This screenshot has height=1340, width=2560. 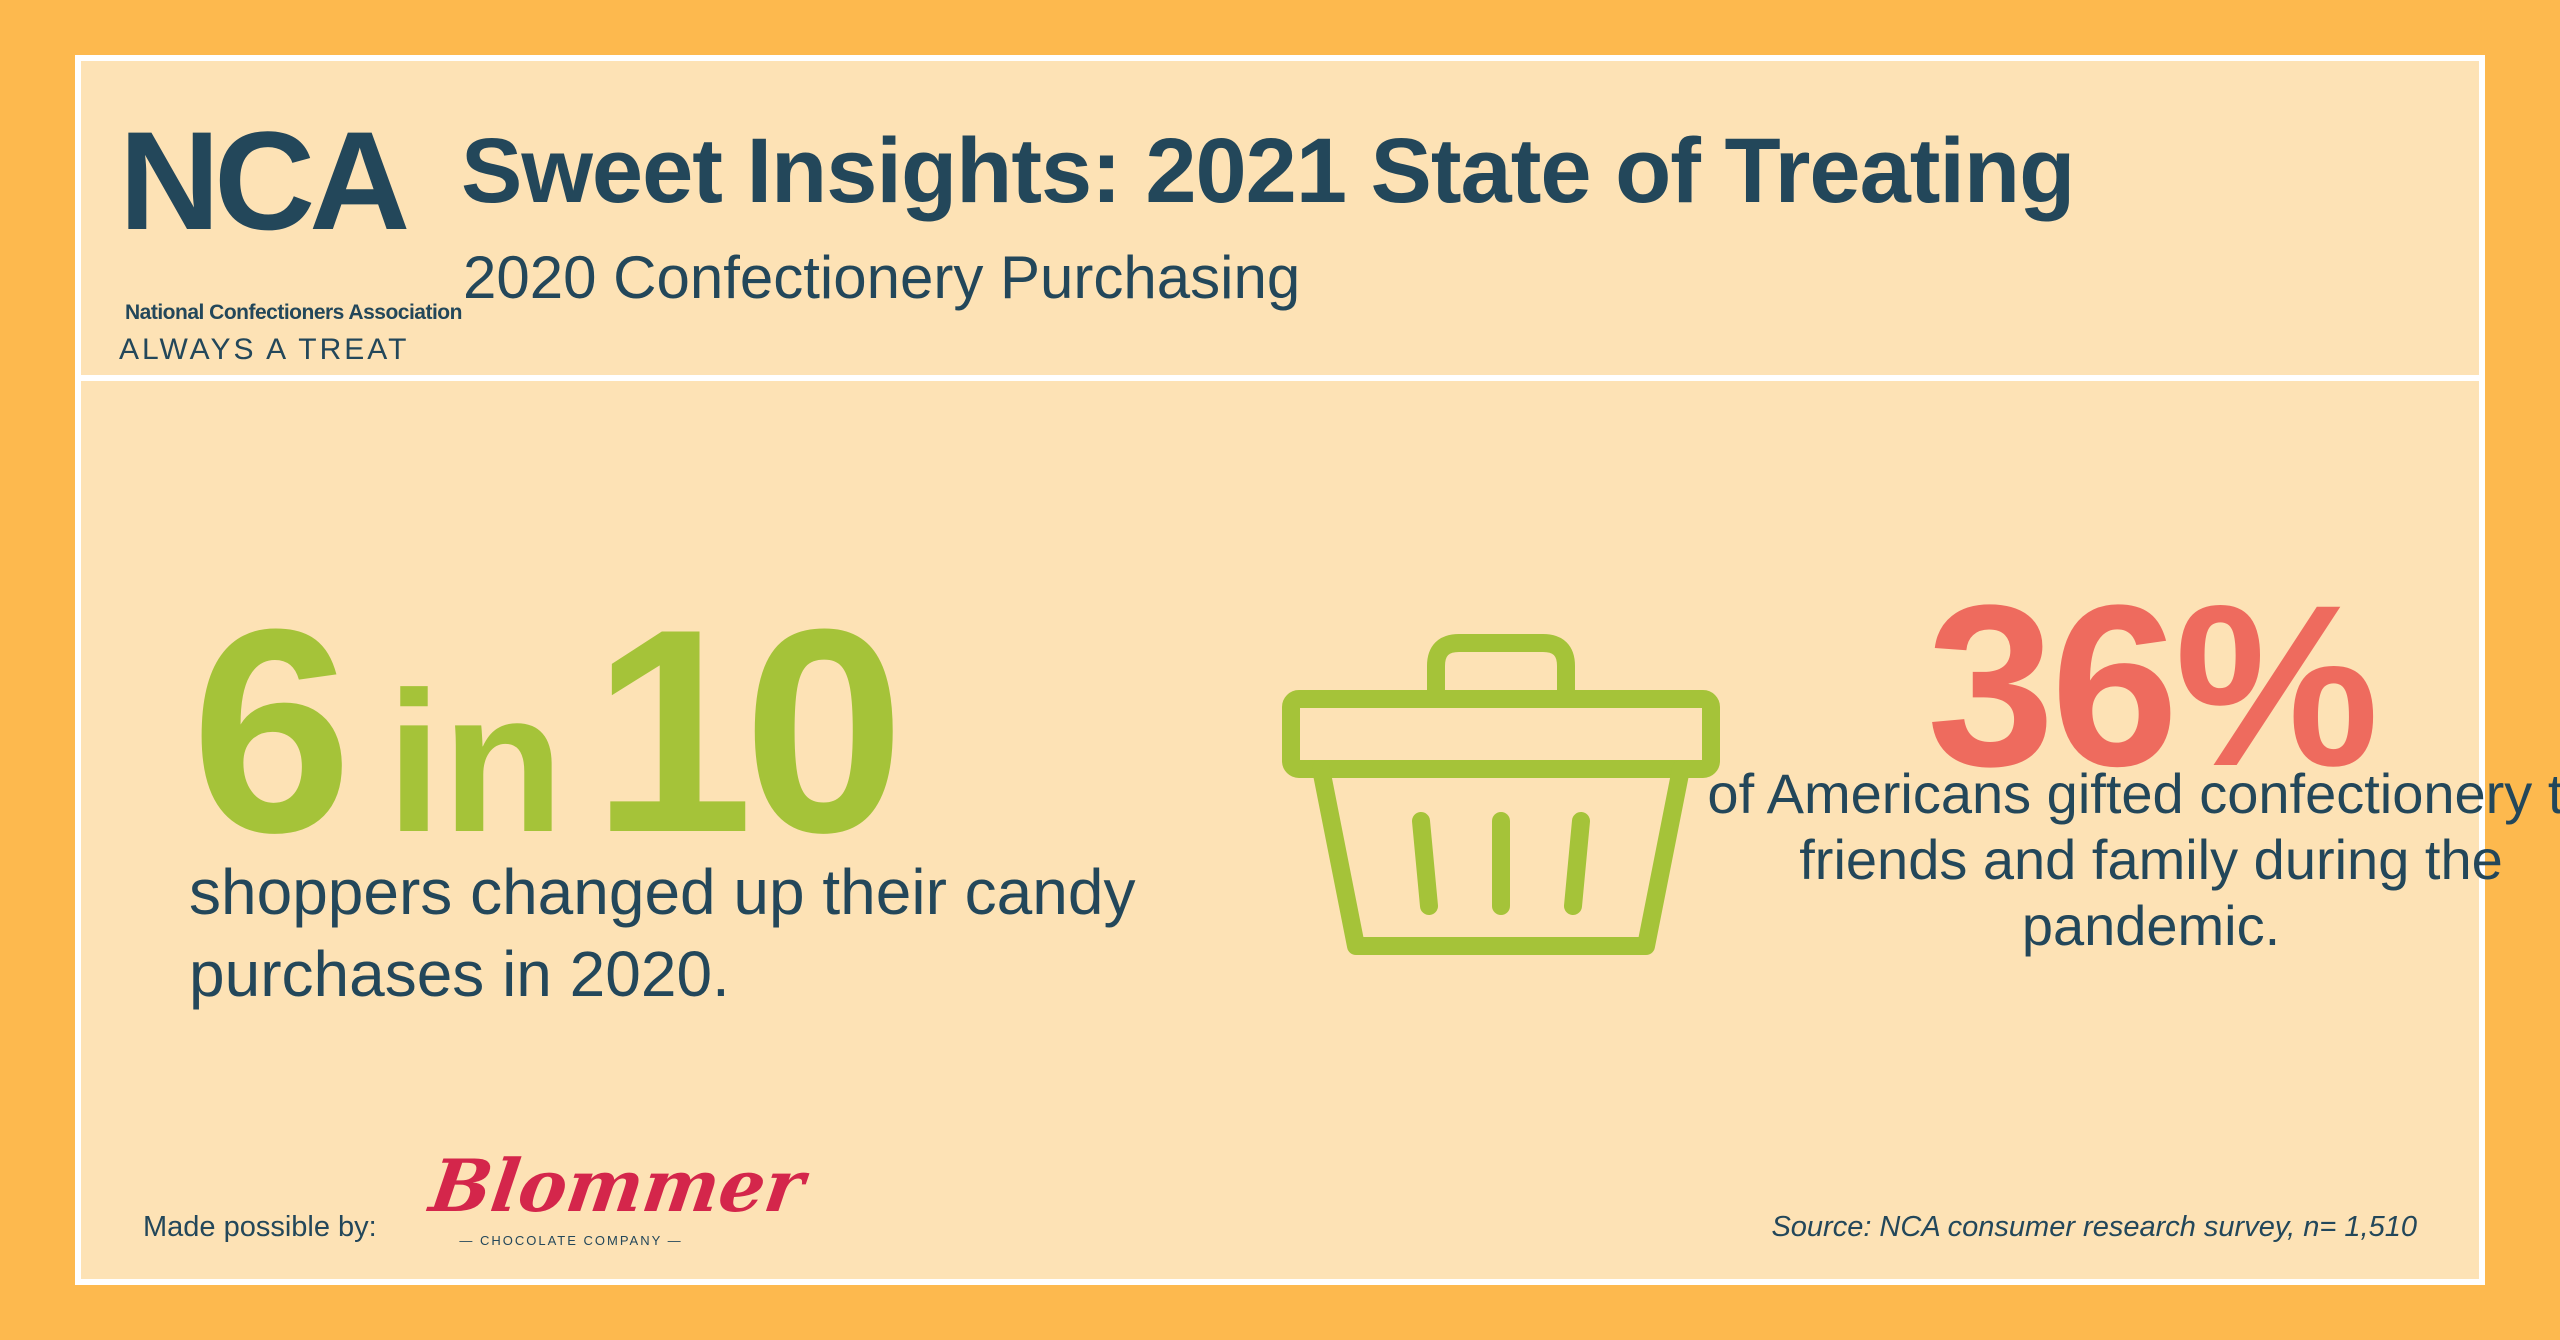 I want to click on stat-six-in-ten: 6 in10, so click(x=548, y=731).